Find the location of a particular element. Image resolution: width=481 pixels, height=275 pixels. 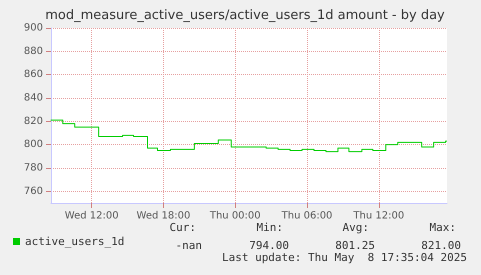

y-tick-label: 760 is located at coordinates (33, 191).